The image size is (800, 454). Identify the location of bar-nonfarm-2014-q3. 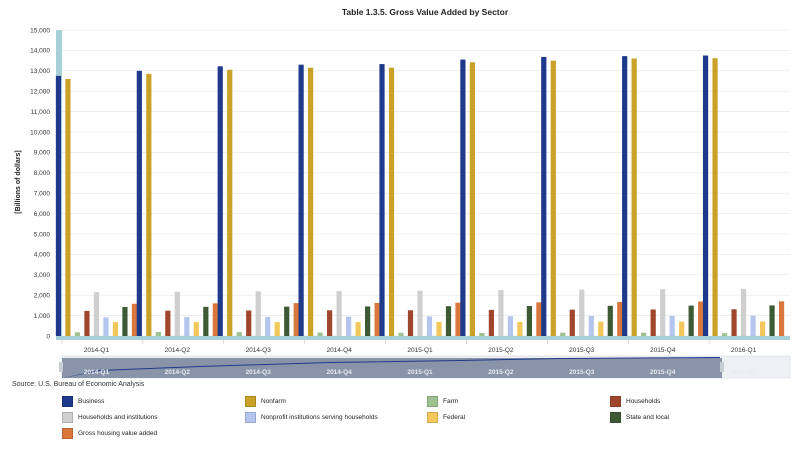
(230, 202).